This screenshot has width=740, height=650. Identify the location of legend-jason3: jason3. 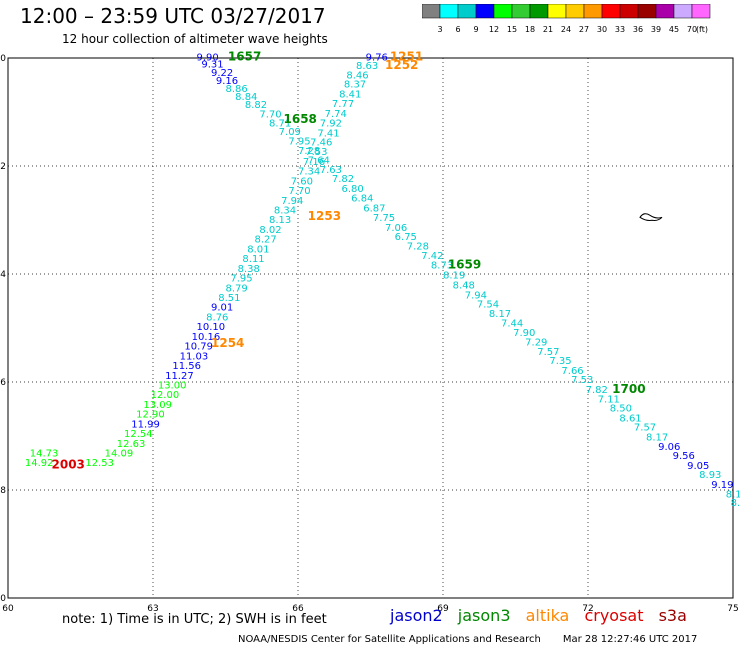
(484, 615).